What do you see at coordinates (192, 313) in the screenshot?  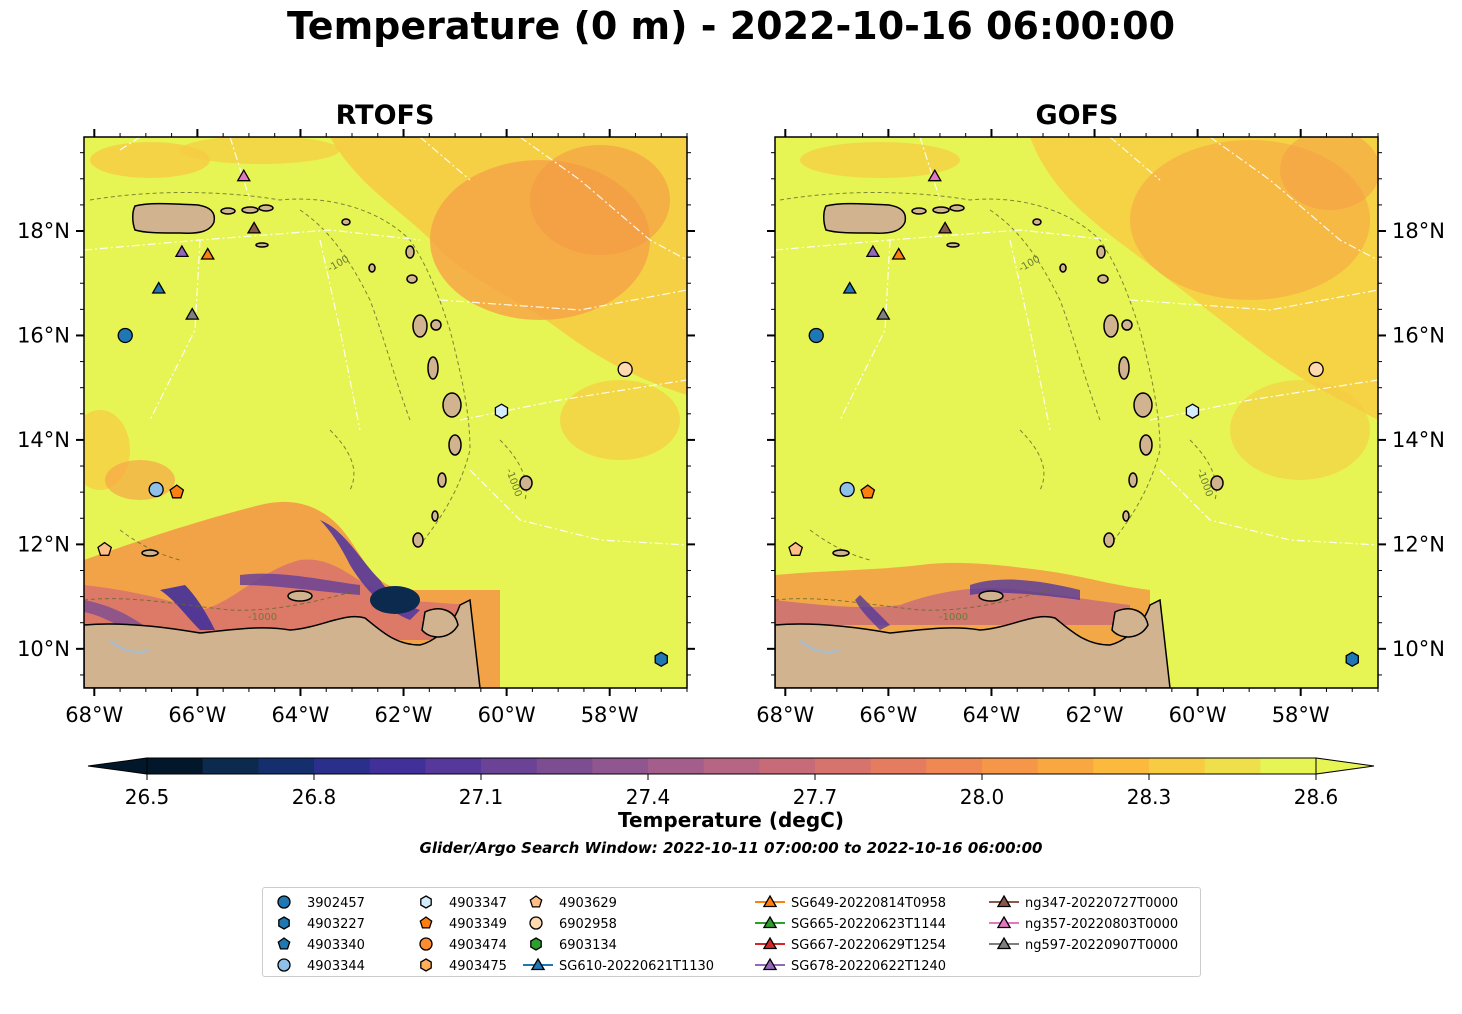 I see `marker-ng597-20220907T0000` at bounding box center [192, 313].